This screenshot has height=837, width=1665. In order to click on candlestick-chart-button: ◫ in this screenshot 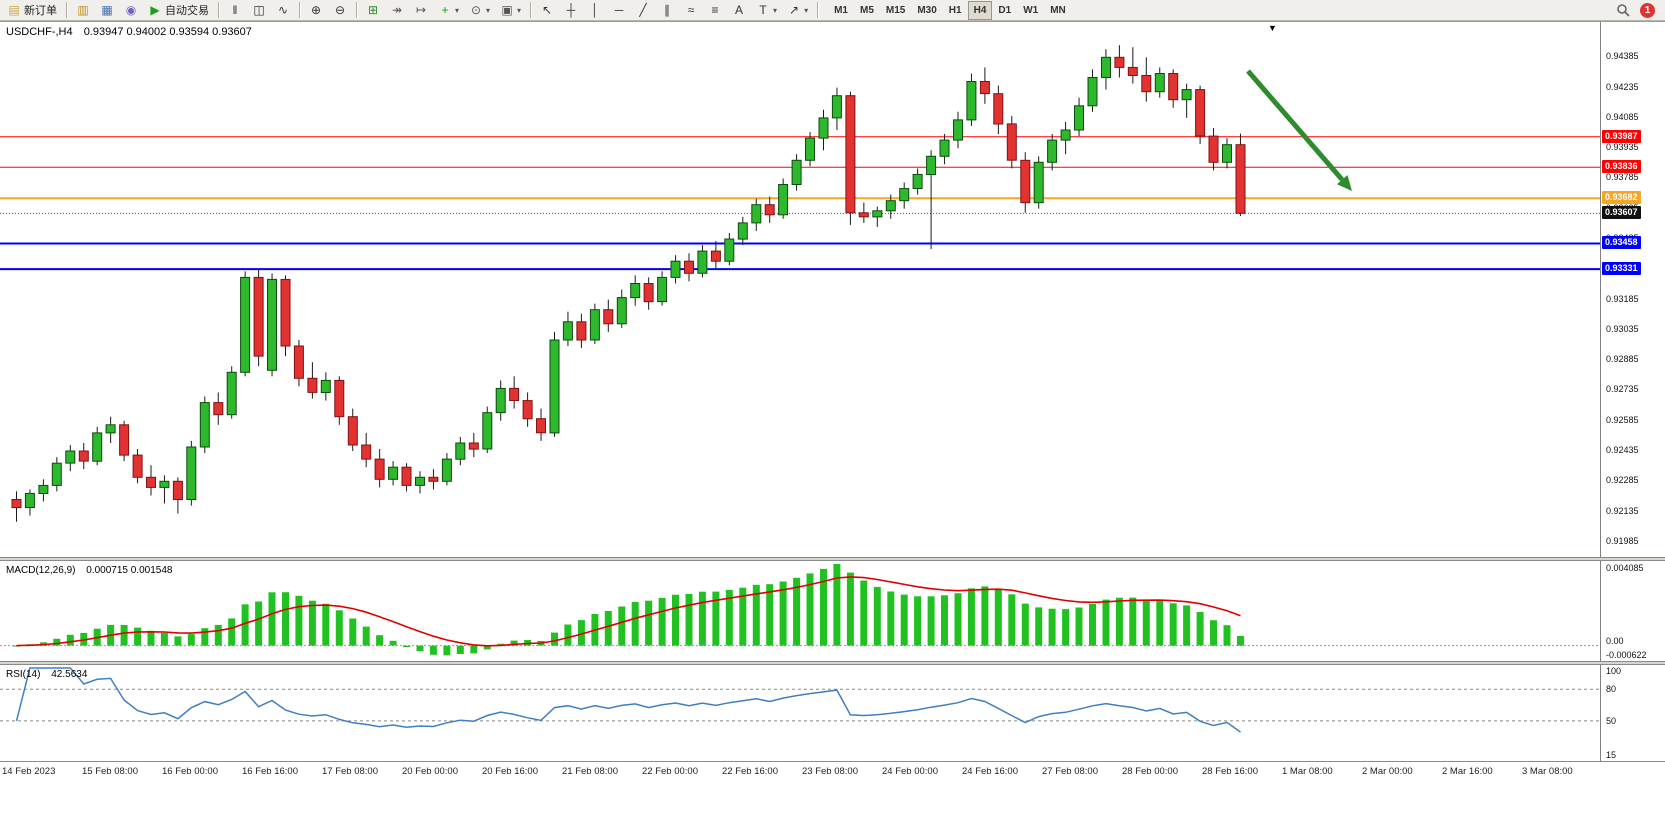, I will do `click(259, 10)`.